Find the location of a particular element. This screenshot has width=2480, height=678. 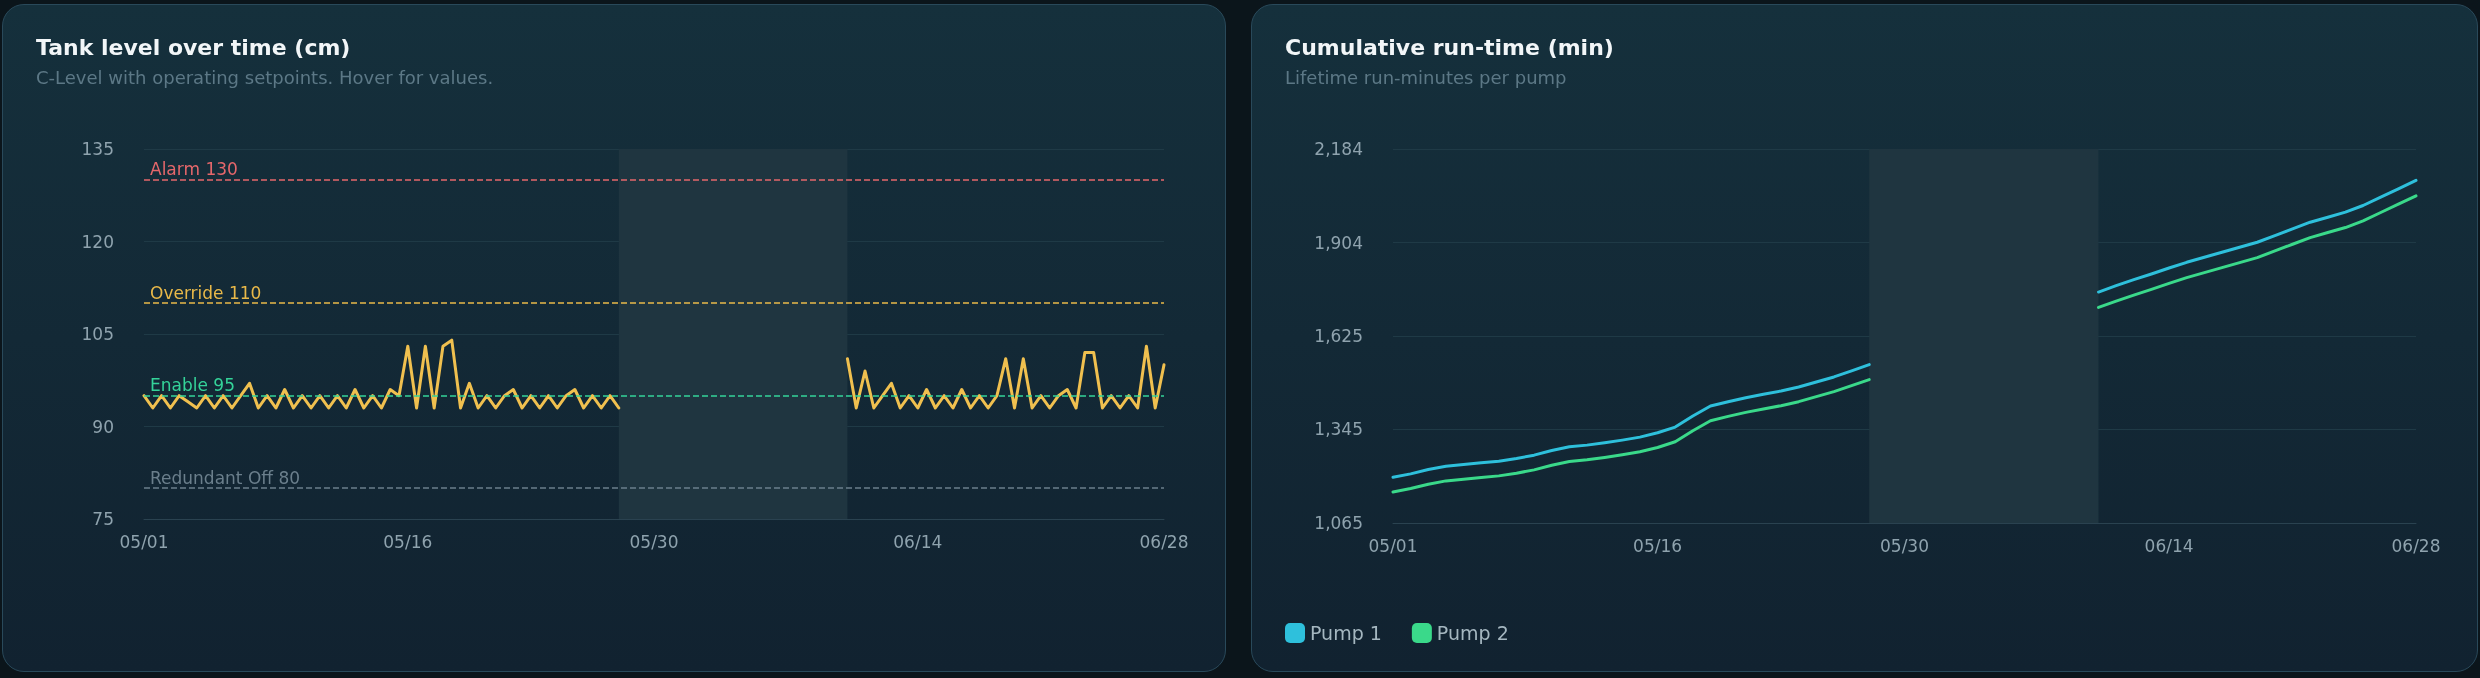

y-tick-label: 1,065 is located at coordinates (1338, 523).